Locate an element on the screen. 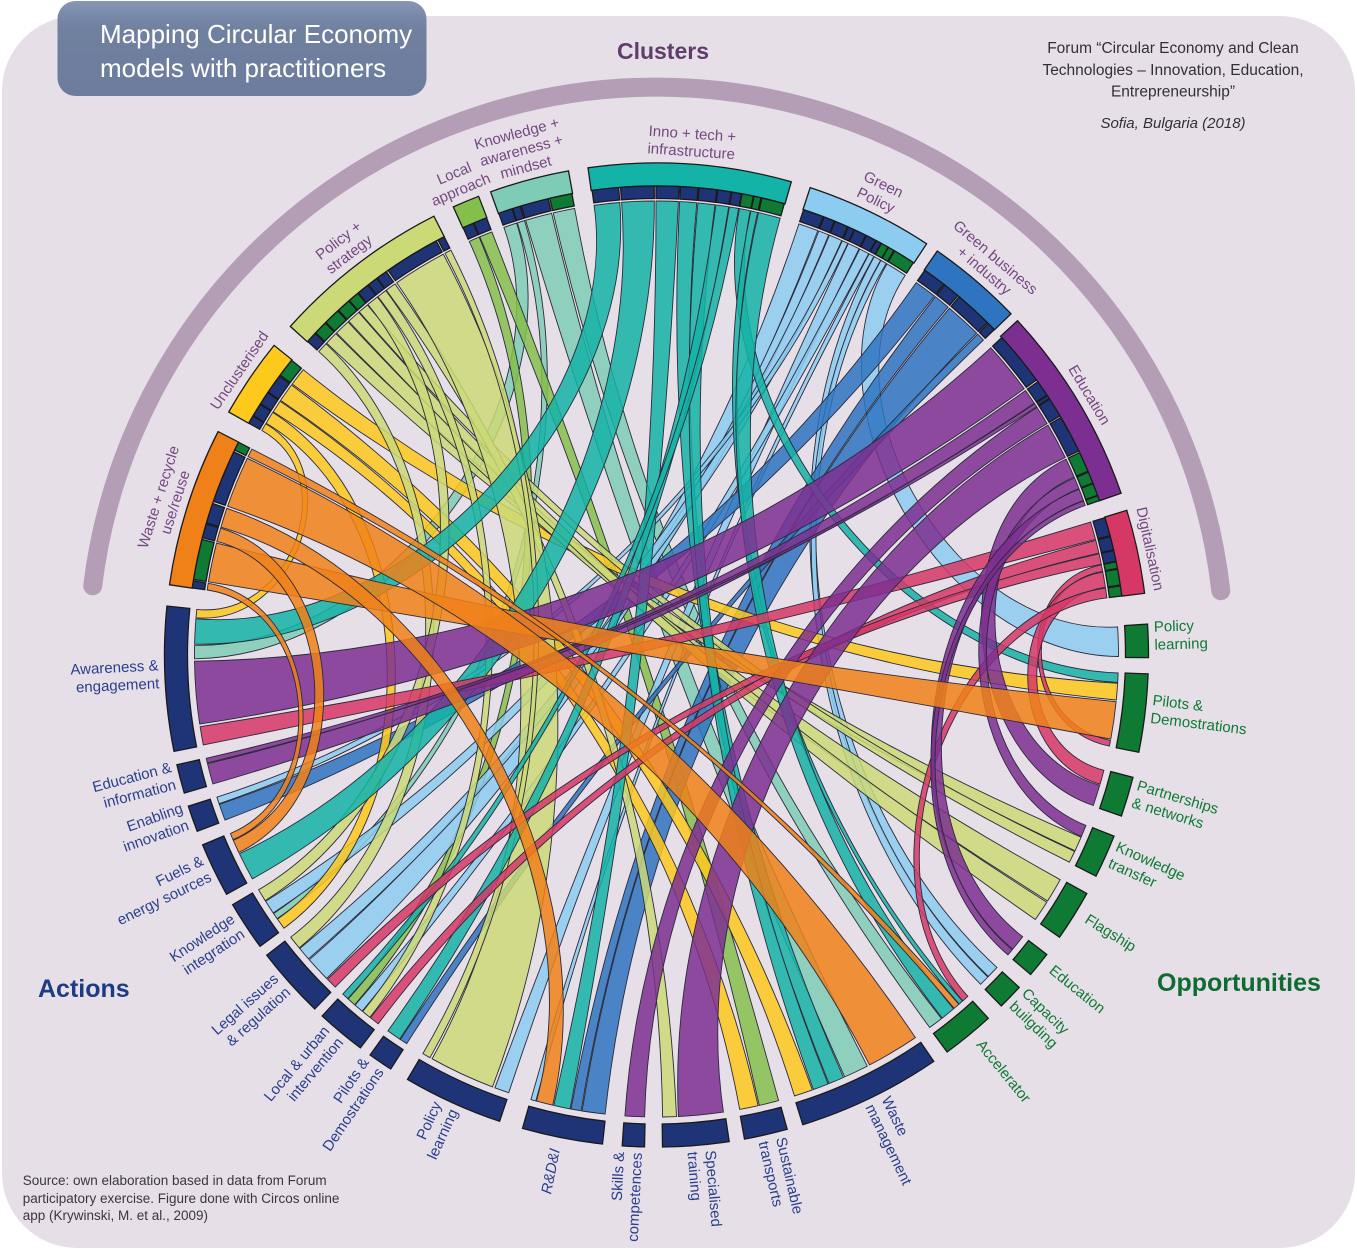 The image size is (1357, 1254). svg-text: Awareness & is located at coordinates (114, 667).